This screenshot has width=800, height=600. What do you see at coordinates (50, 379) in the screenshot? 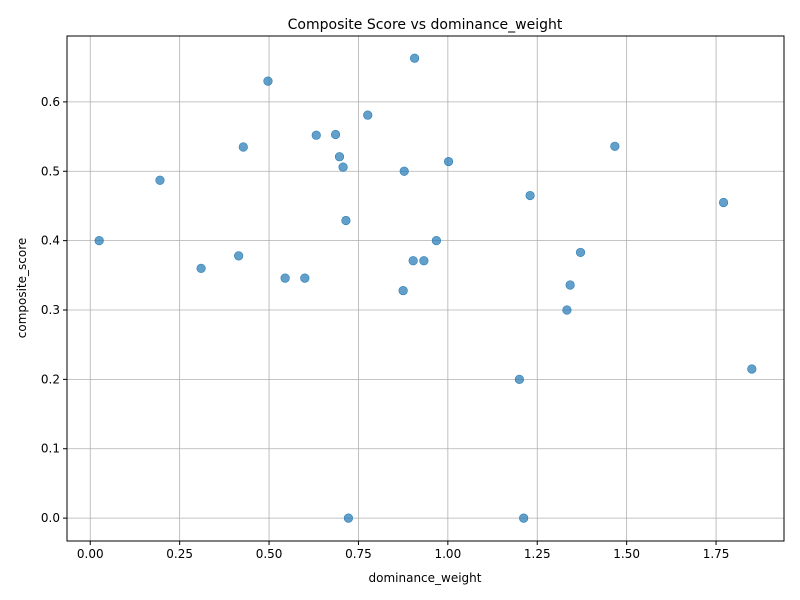
I see `y-tick-label: 0.2` at bounding box center [50, 379].